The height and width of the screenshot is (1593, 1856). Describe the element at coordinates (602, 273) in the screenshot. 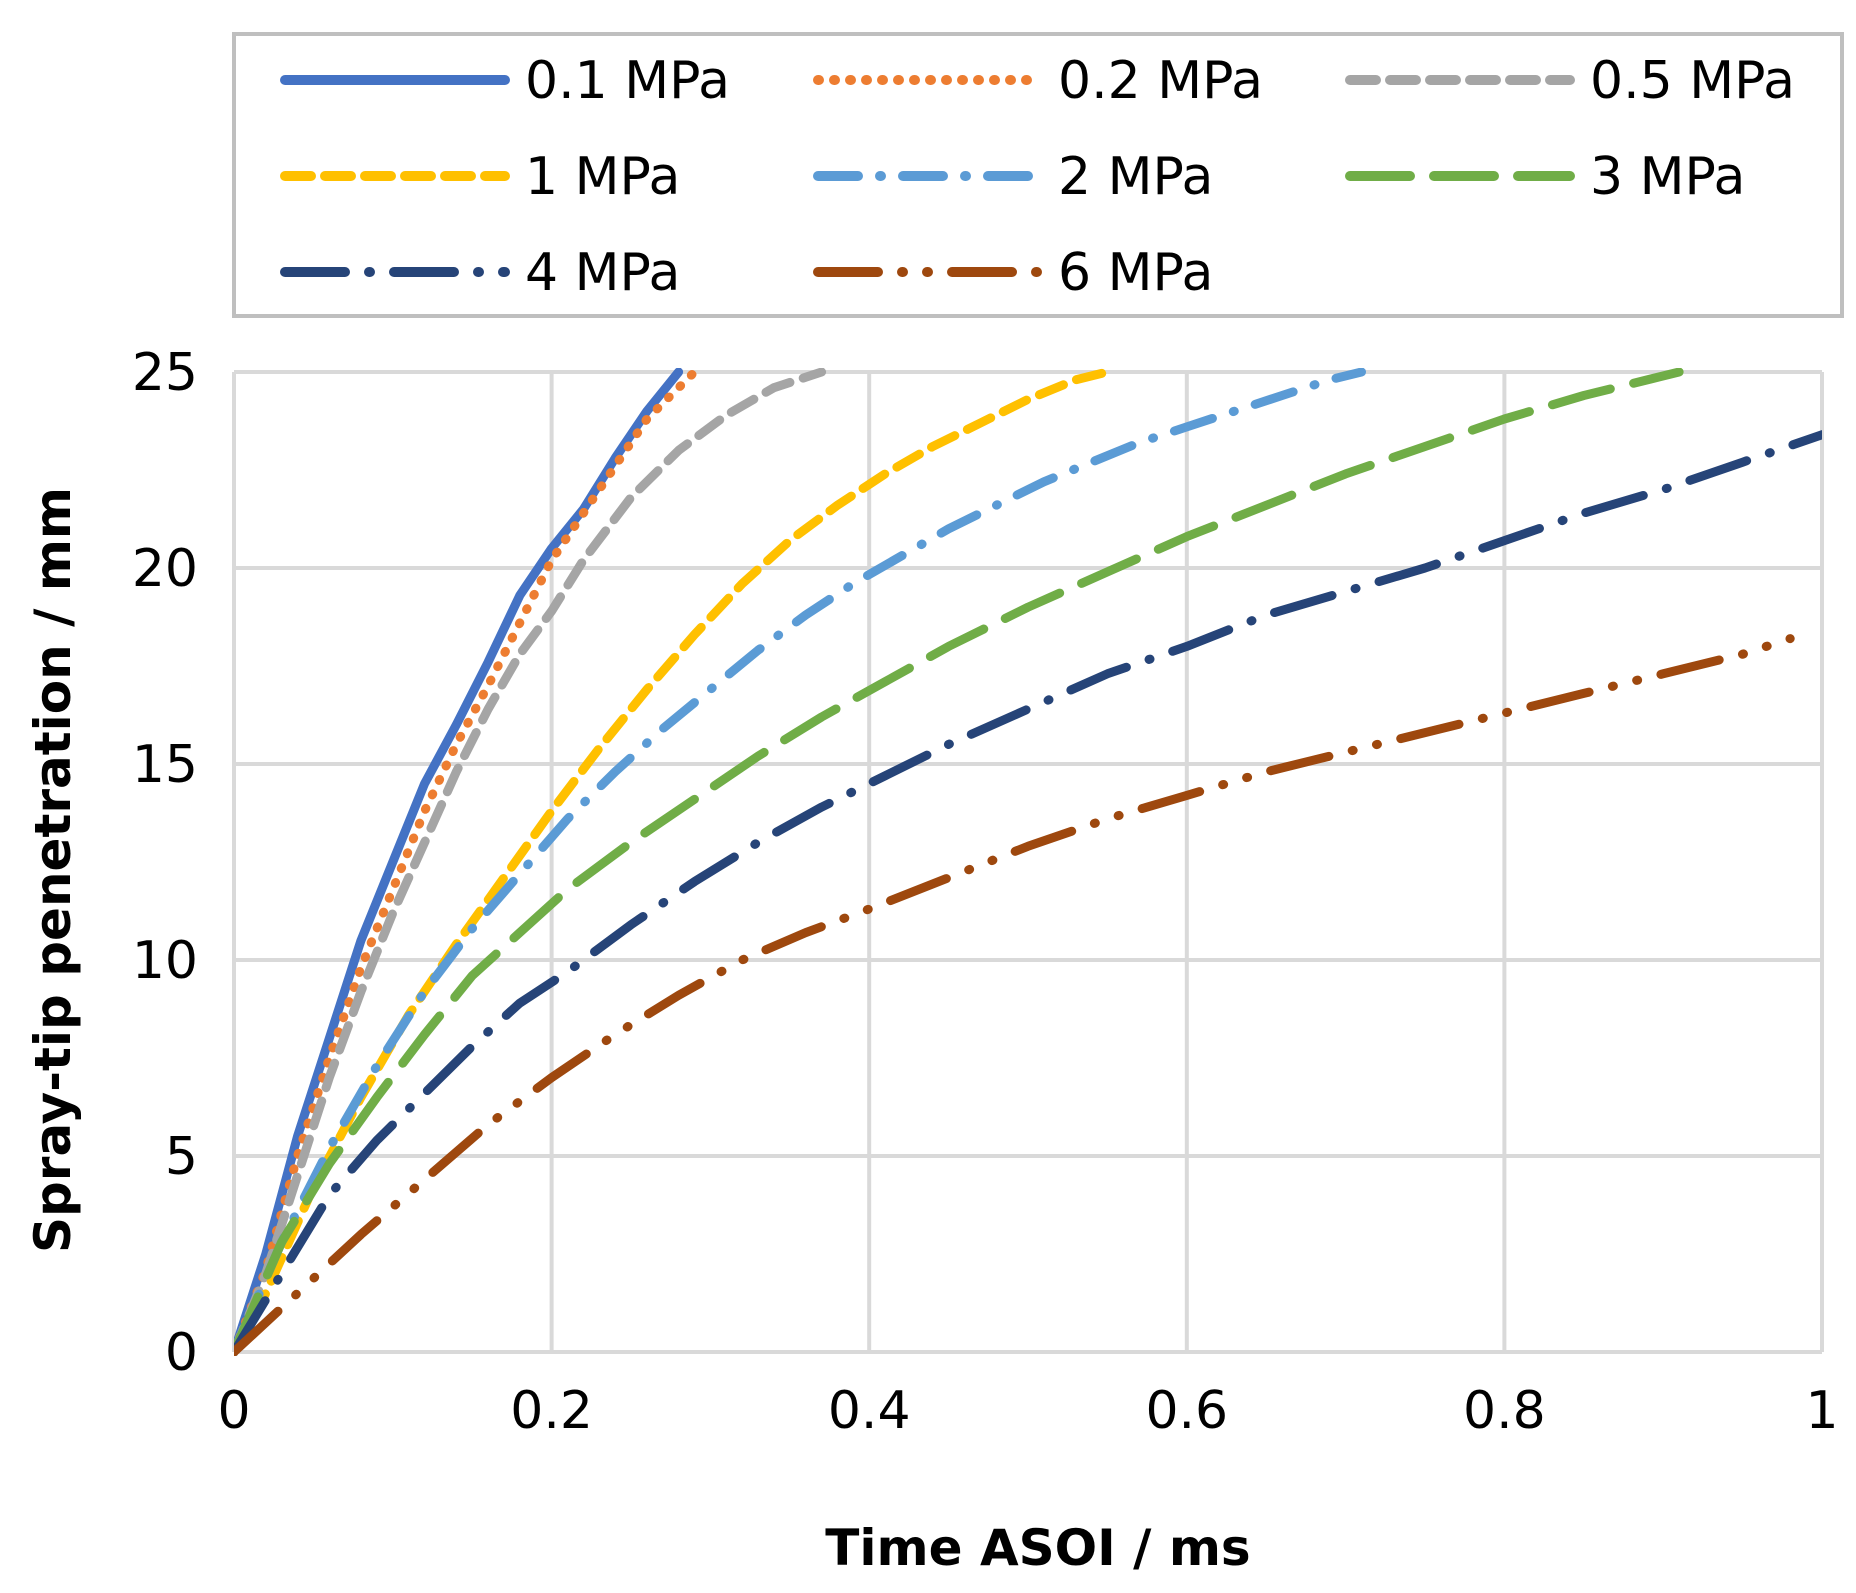

I see `legend-label: 4 MPa` at that location.